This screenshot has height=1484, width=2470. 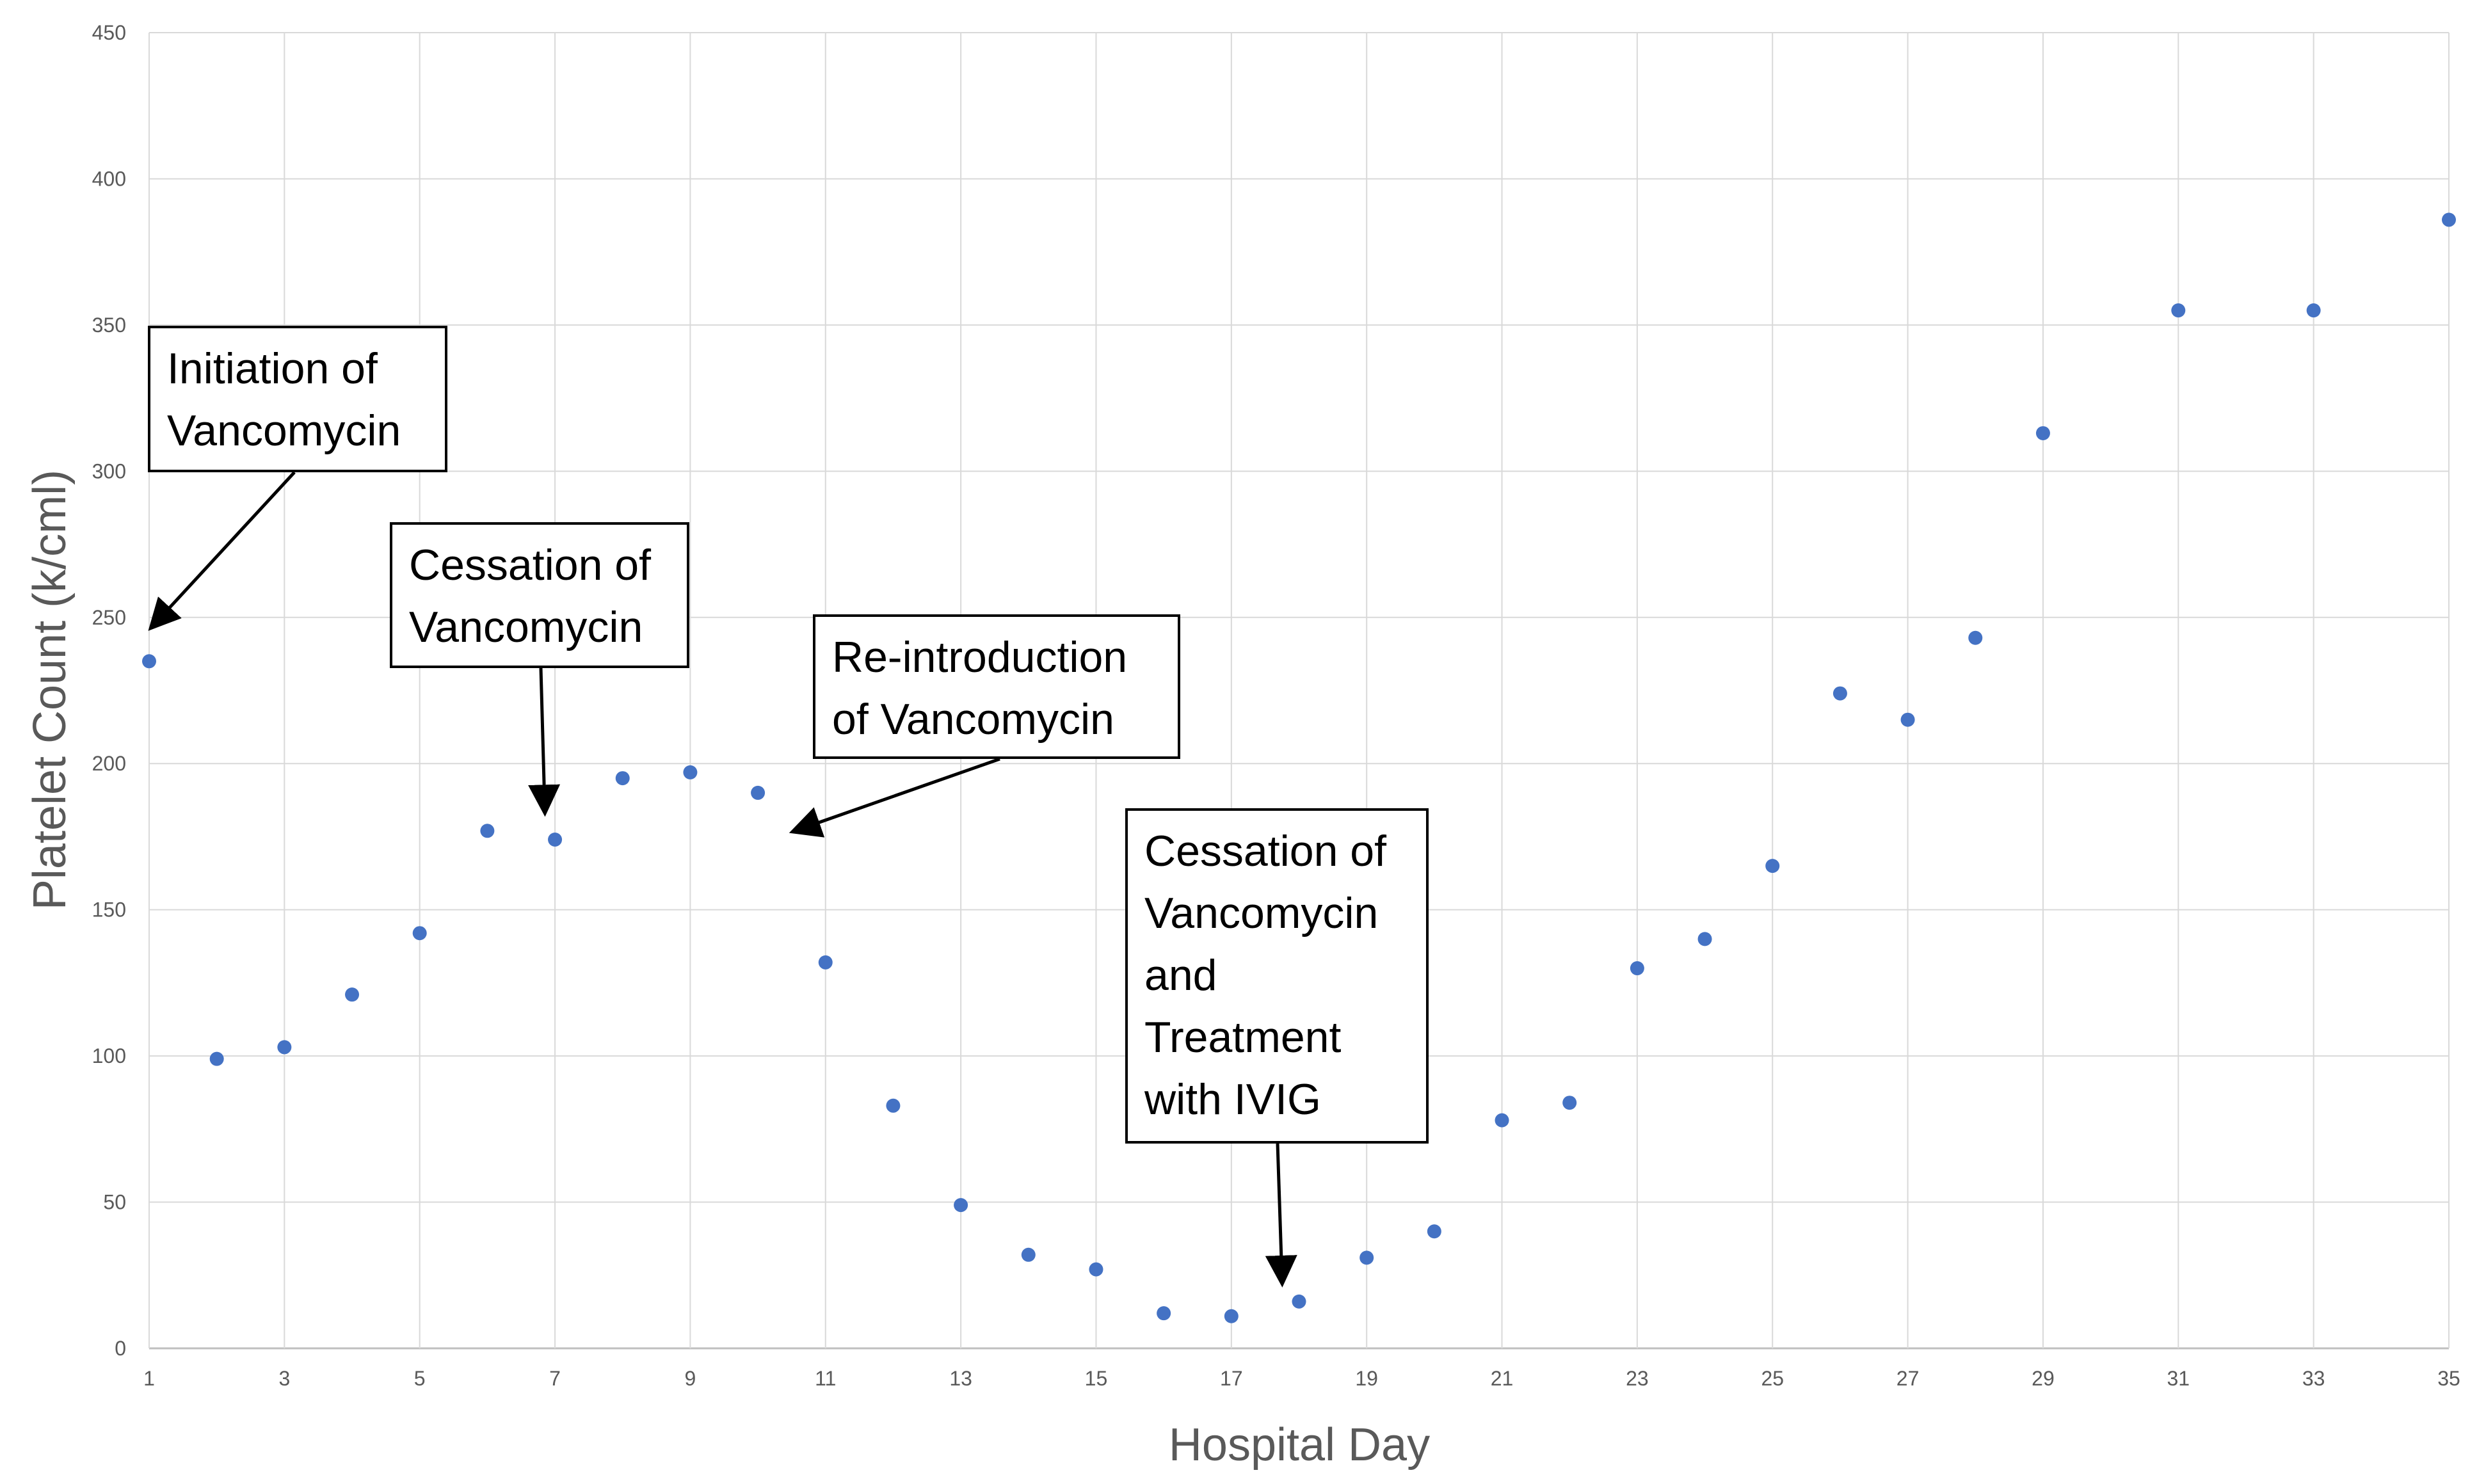 I want to click on x-tick-label: 15, so click(x=1096, y=1378).